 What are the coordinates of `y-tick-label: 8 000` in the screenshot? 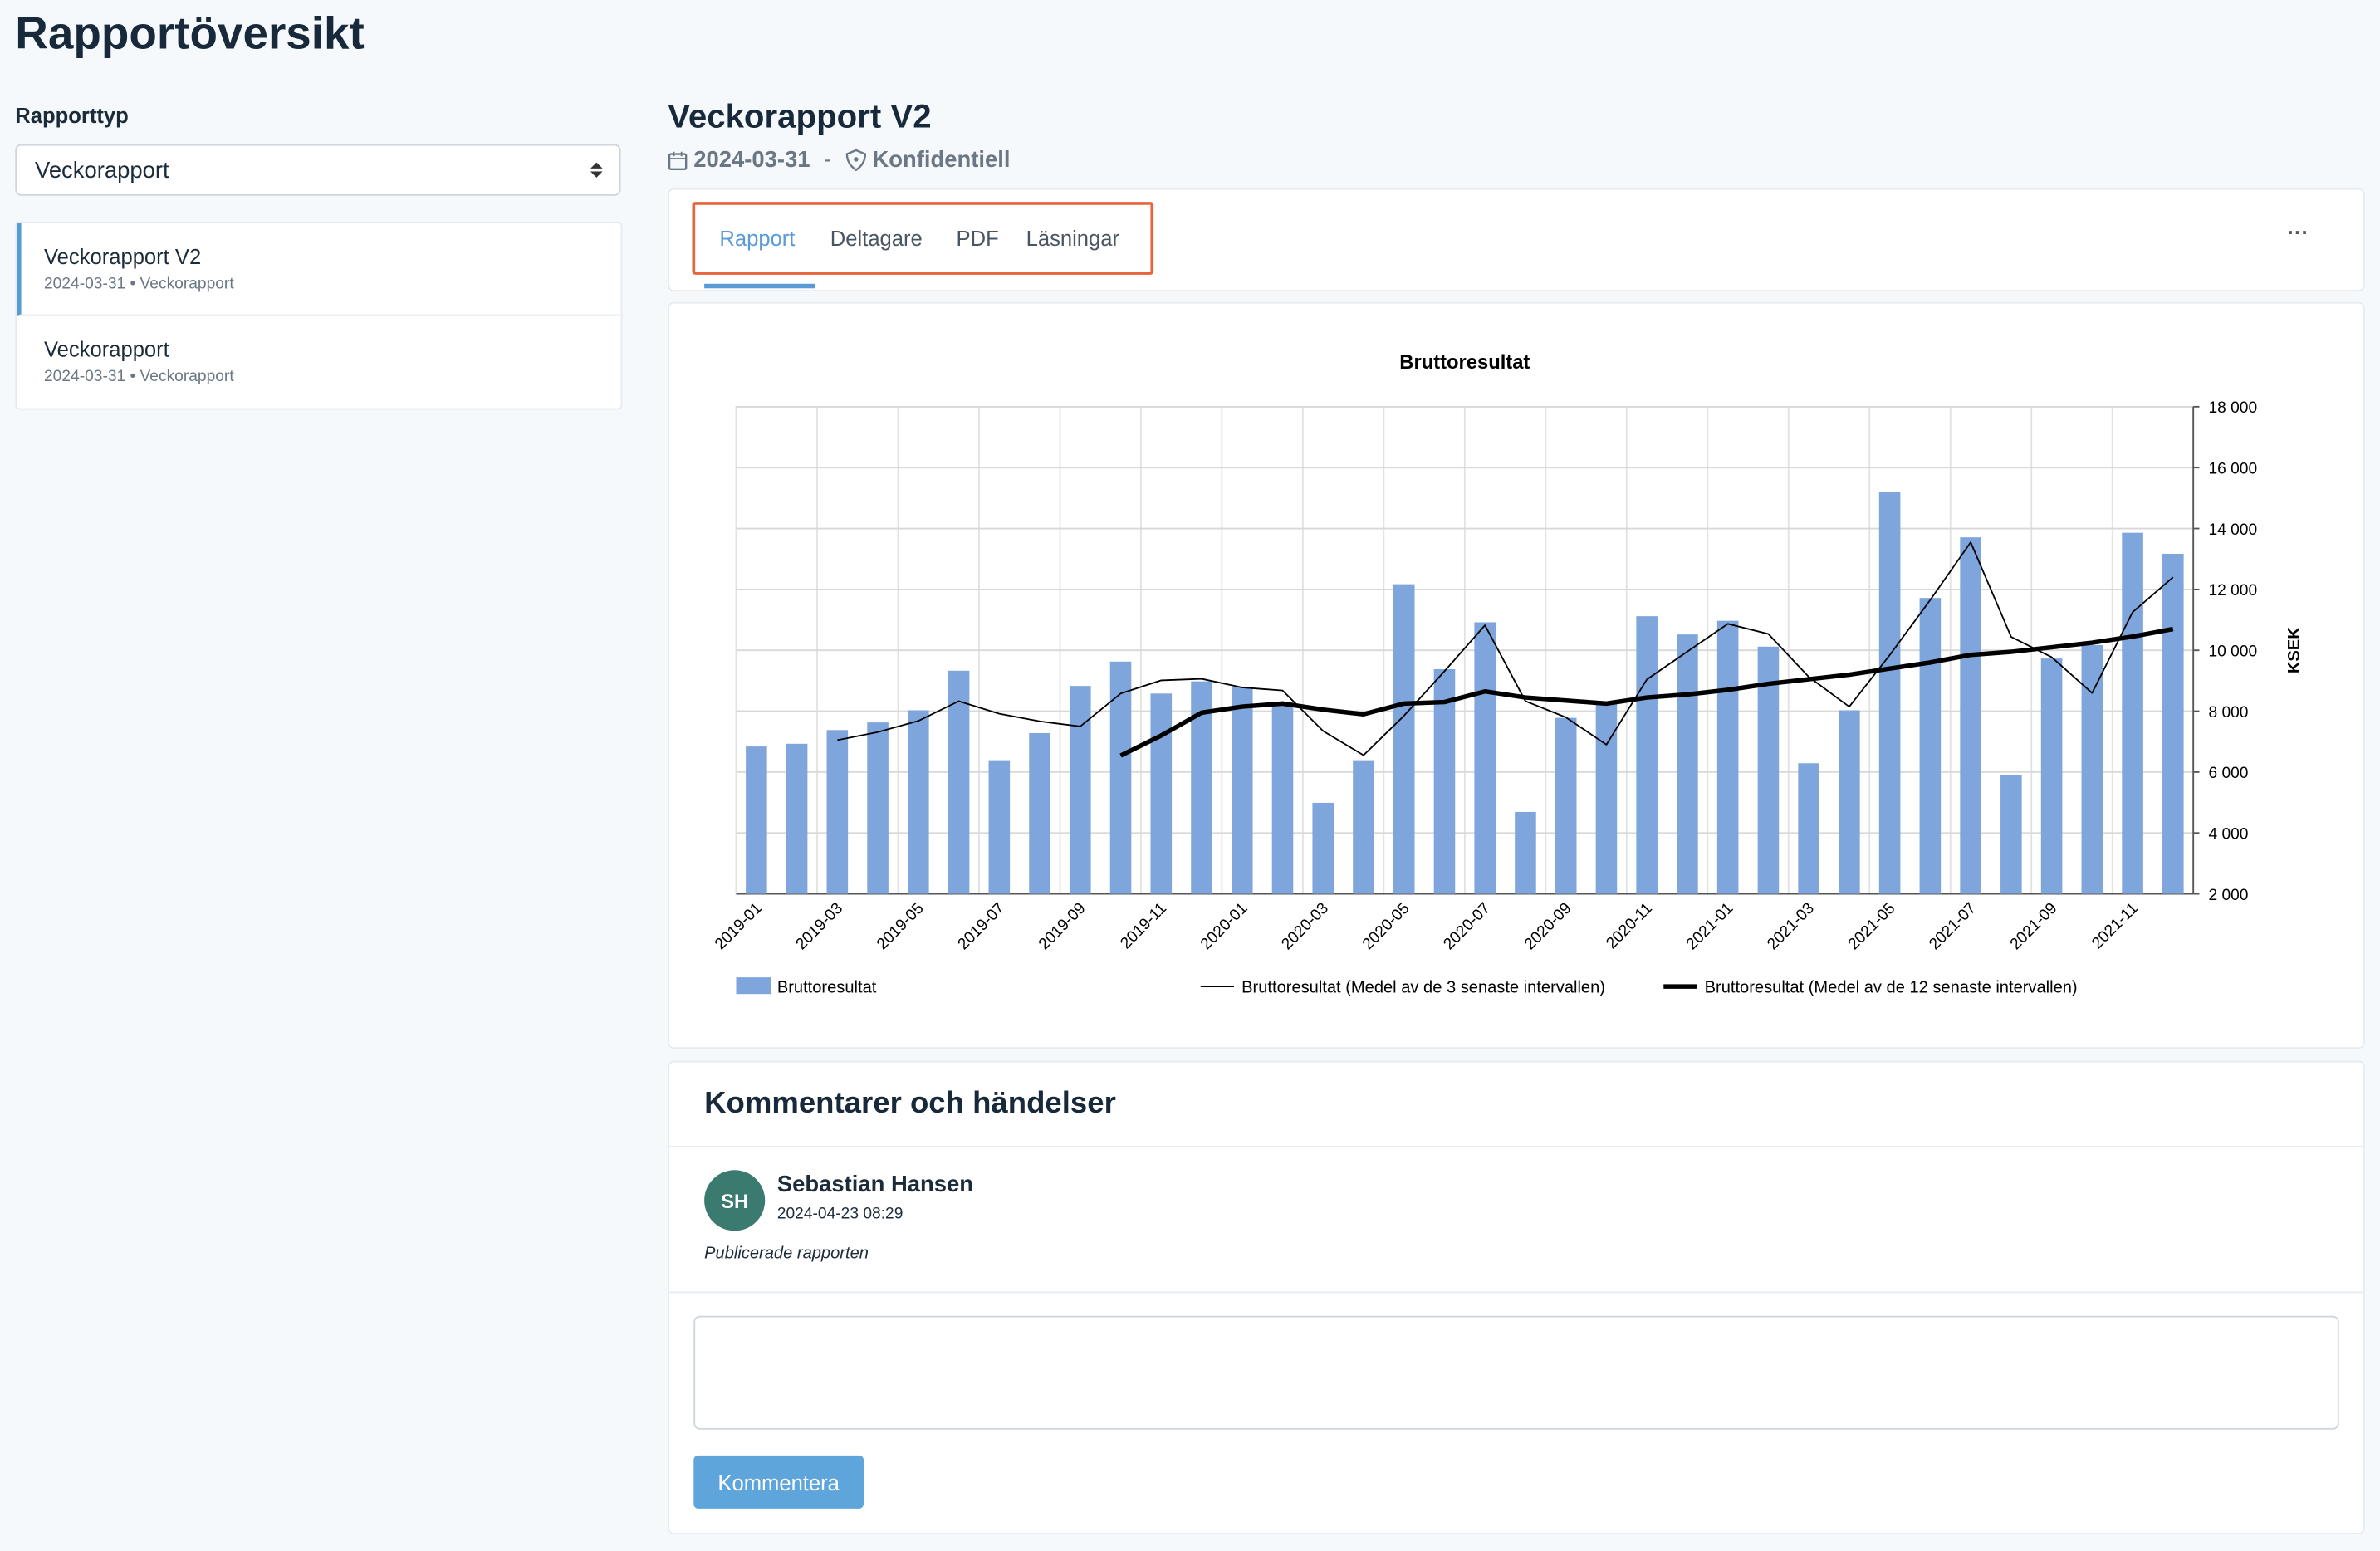 It's located at (2228, 713).